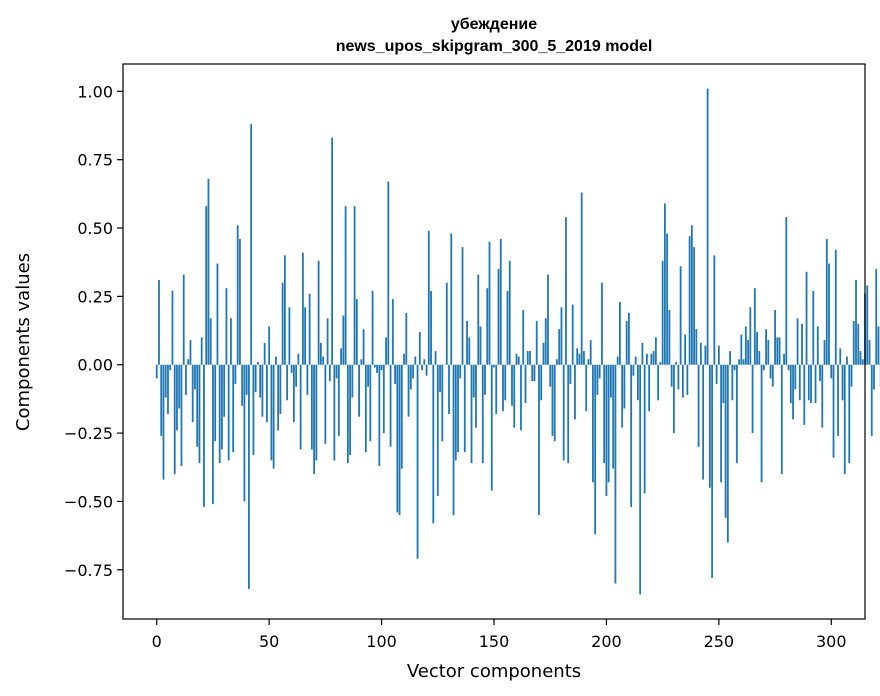 This screenshot has height=696, width=880. What do you see at coordinates (269, 641) in the screenshot?
I see `x-tick-label-1: 50` at bounding box center [269, 641].